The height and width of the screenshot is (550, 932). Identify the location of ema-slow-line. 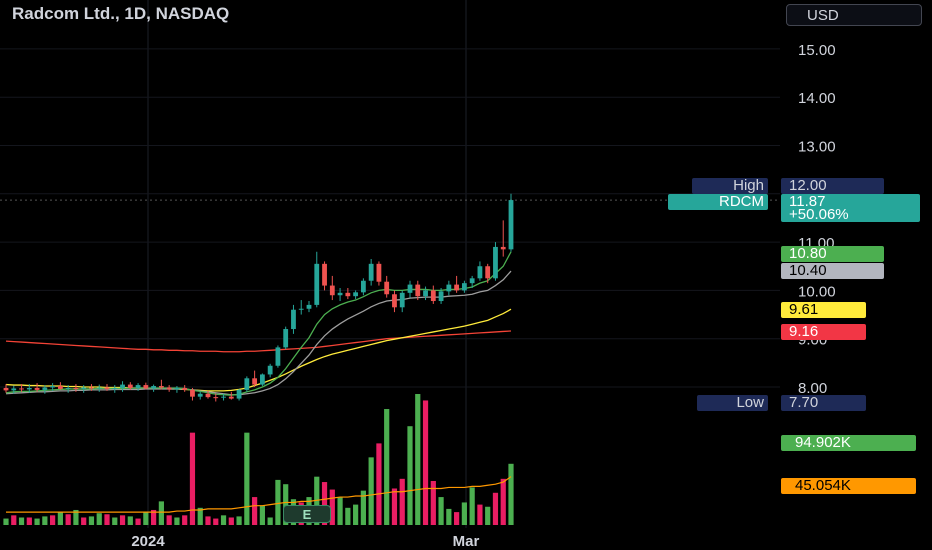
(258, 333).